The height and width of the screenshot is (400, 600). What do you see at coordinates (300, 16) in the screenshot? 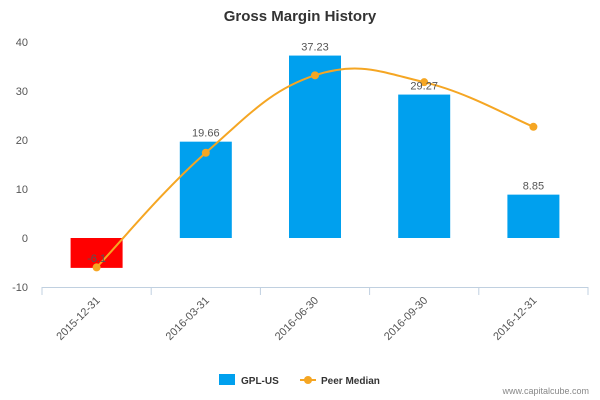
I see `chart-title: Gross Margin History` at bounding box center [300, 16].